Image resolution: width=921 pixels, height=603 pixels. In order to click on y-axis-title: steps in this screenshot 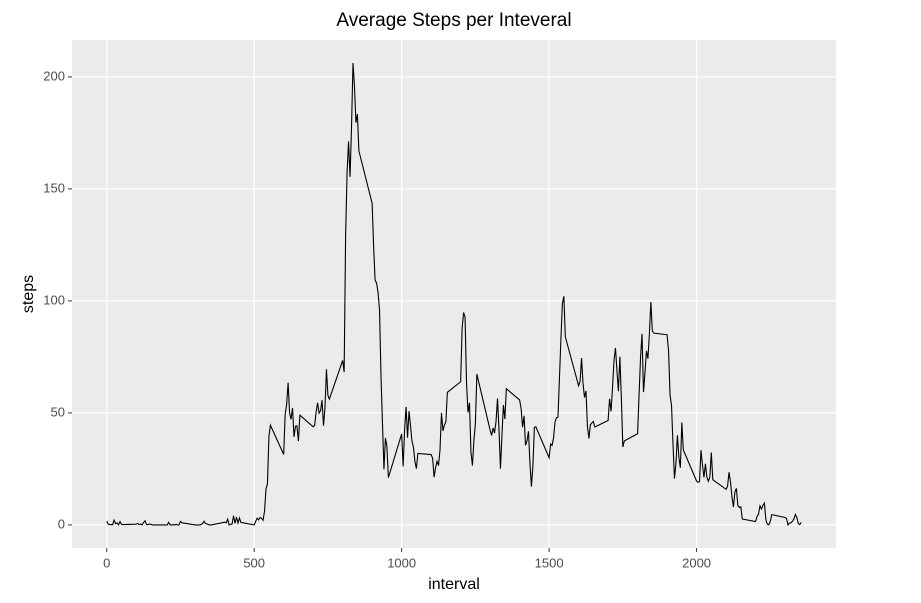, I will do `click(28, 294)`.